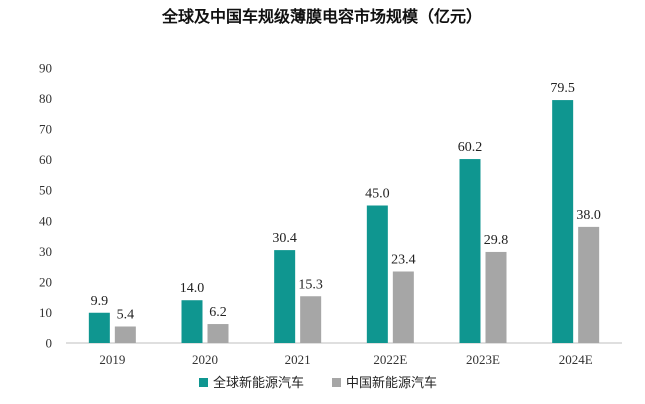 The height and width of the screenshot is (404, 645). I want to click on data-label: 79.5, so click(562, 88).